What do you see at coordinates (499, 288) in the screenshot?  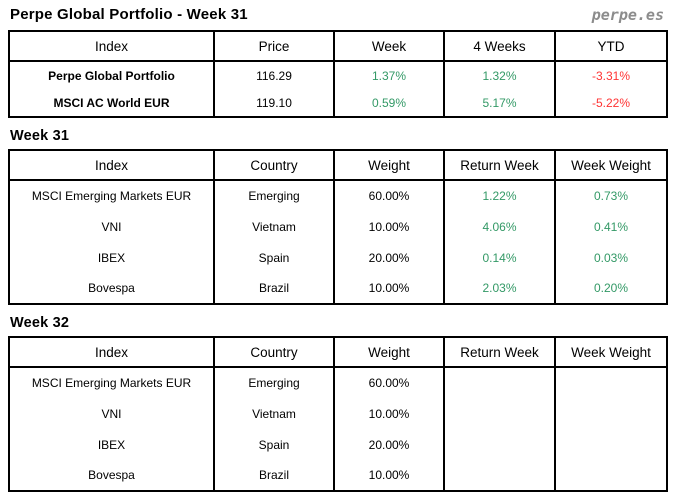 I see `return-week-cell: 2.03%` at bounding box center [499, 288].